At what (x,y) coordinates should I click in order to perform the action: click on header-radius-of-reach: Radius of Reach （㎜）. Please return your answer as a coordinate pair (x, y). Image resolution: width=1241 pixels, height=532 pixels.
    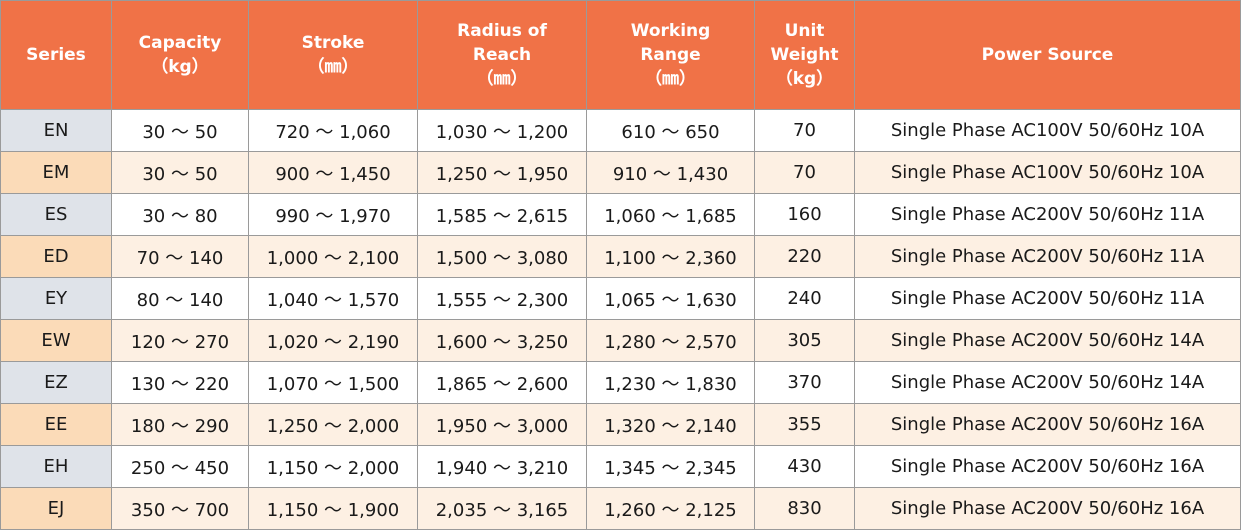
    Looking at the image, I should click on (502, 55).